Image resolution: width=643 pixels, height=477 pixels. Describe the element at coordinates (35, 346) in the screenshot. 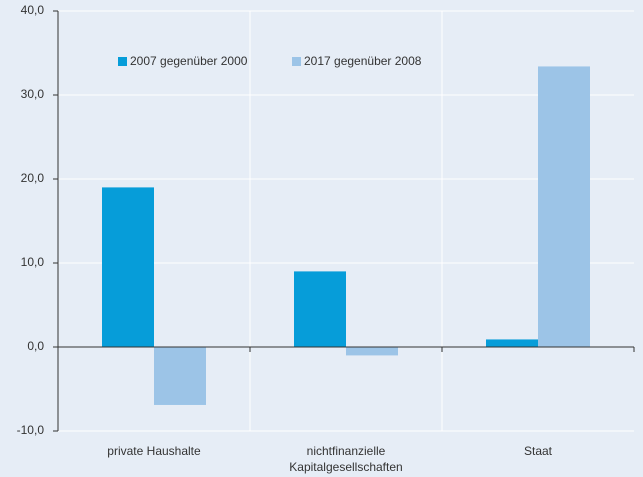

I see `y-tick-label: 0,0` at that location.